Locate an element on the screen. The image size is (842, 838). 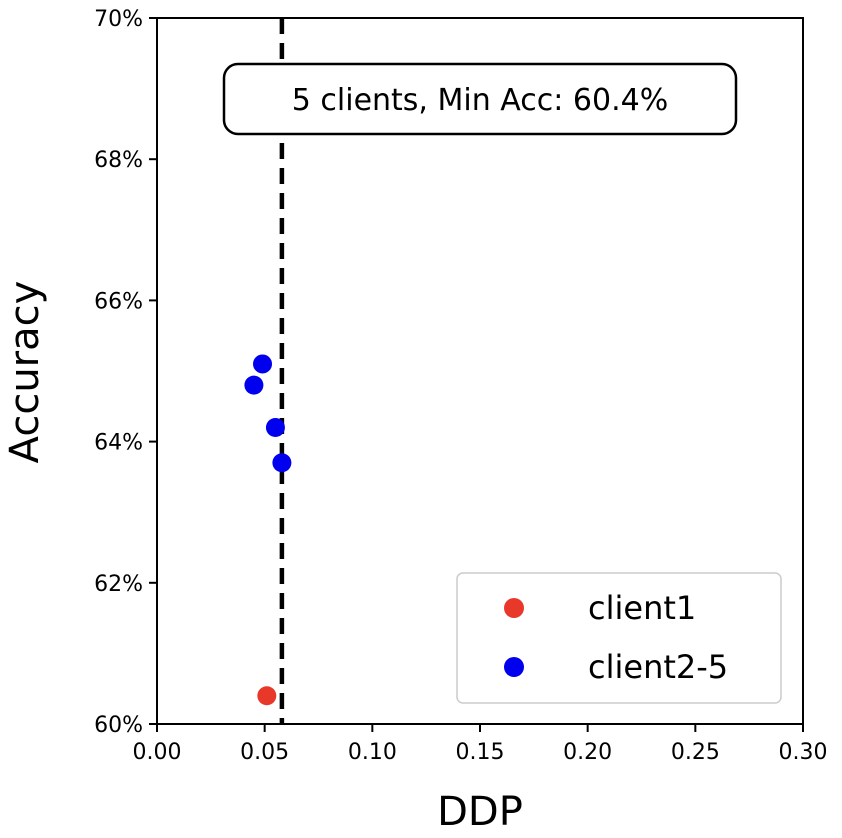
y-tick-label: 62% is located at coordinates (118, 584).